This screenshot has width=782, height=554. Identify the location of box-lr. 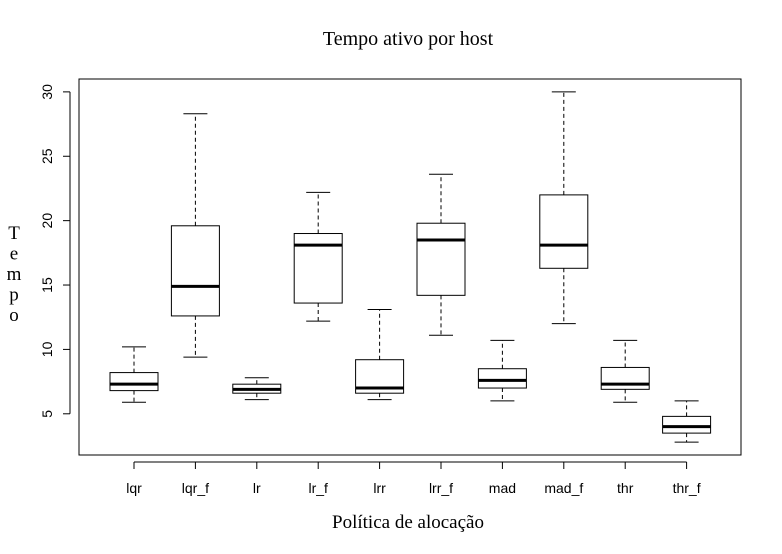
(257, 389).